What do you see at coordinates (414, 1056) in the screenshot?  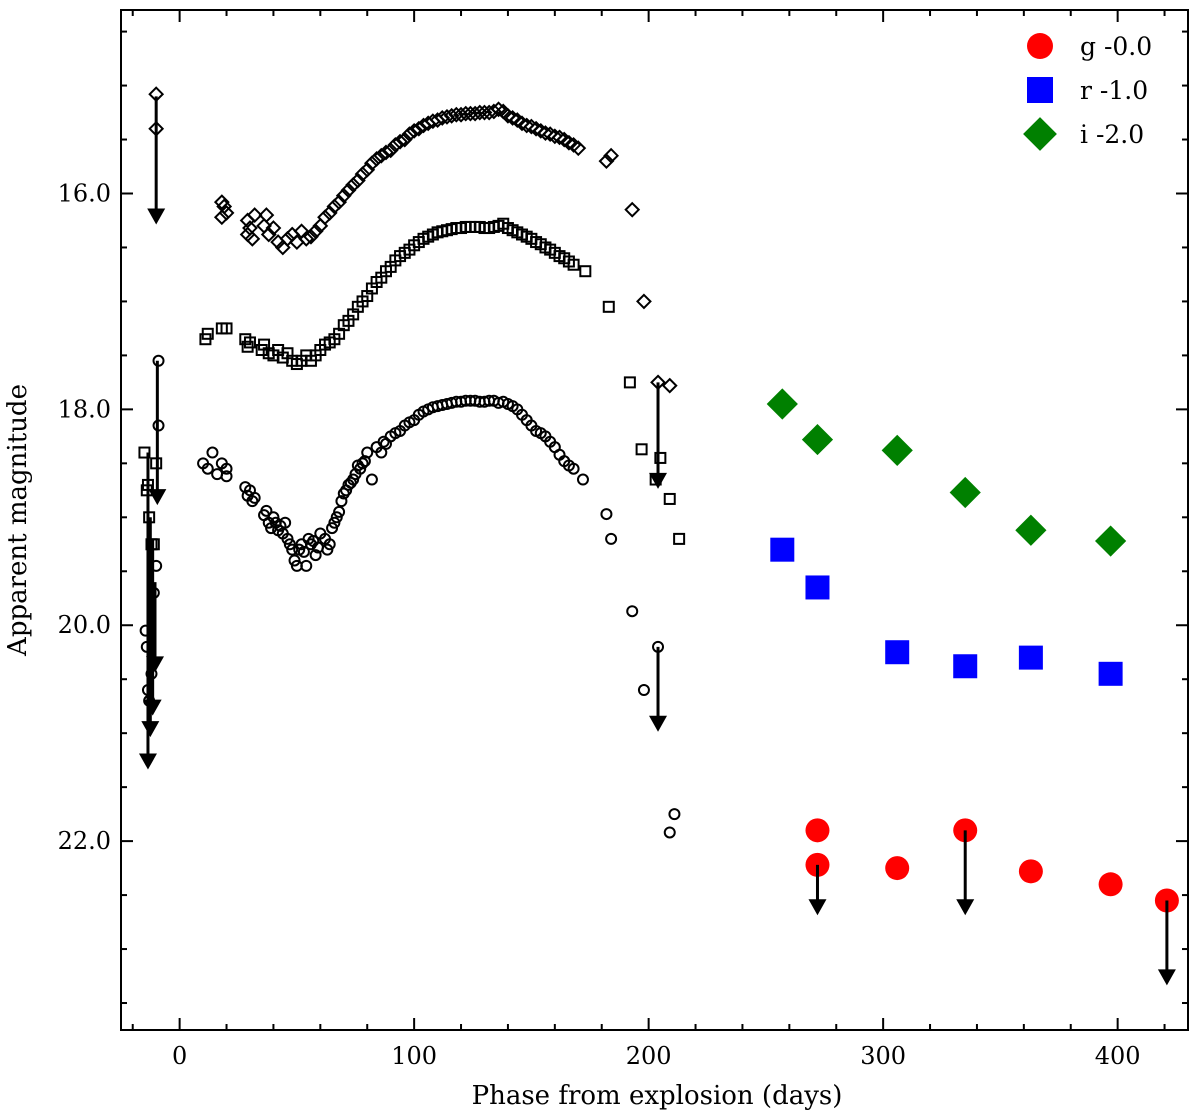 I see `x-tick-label: 100` at bounding box center [414, 1056].